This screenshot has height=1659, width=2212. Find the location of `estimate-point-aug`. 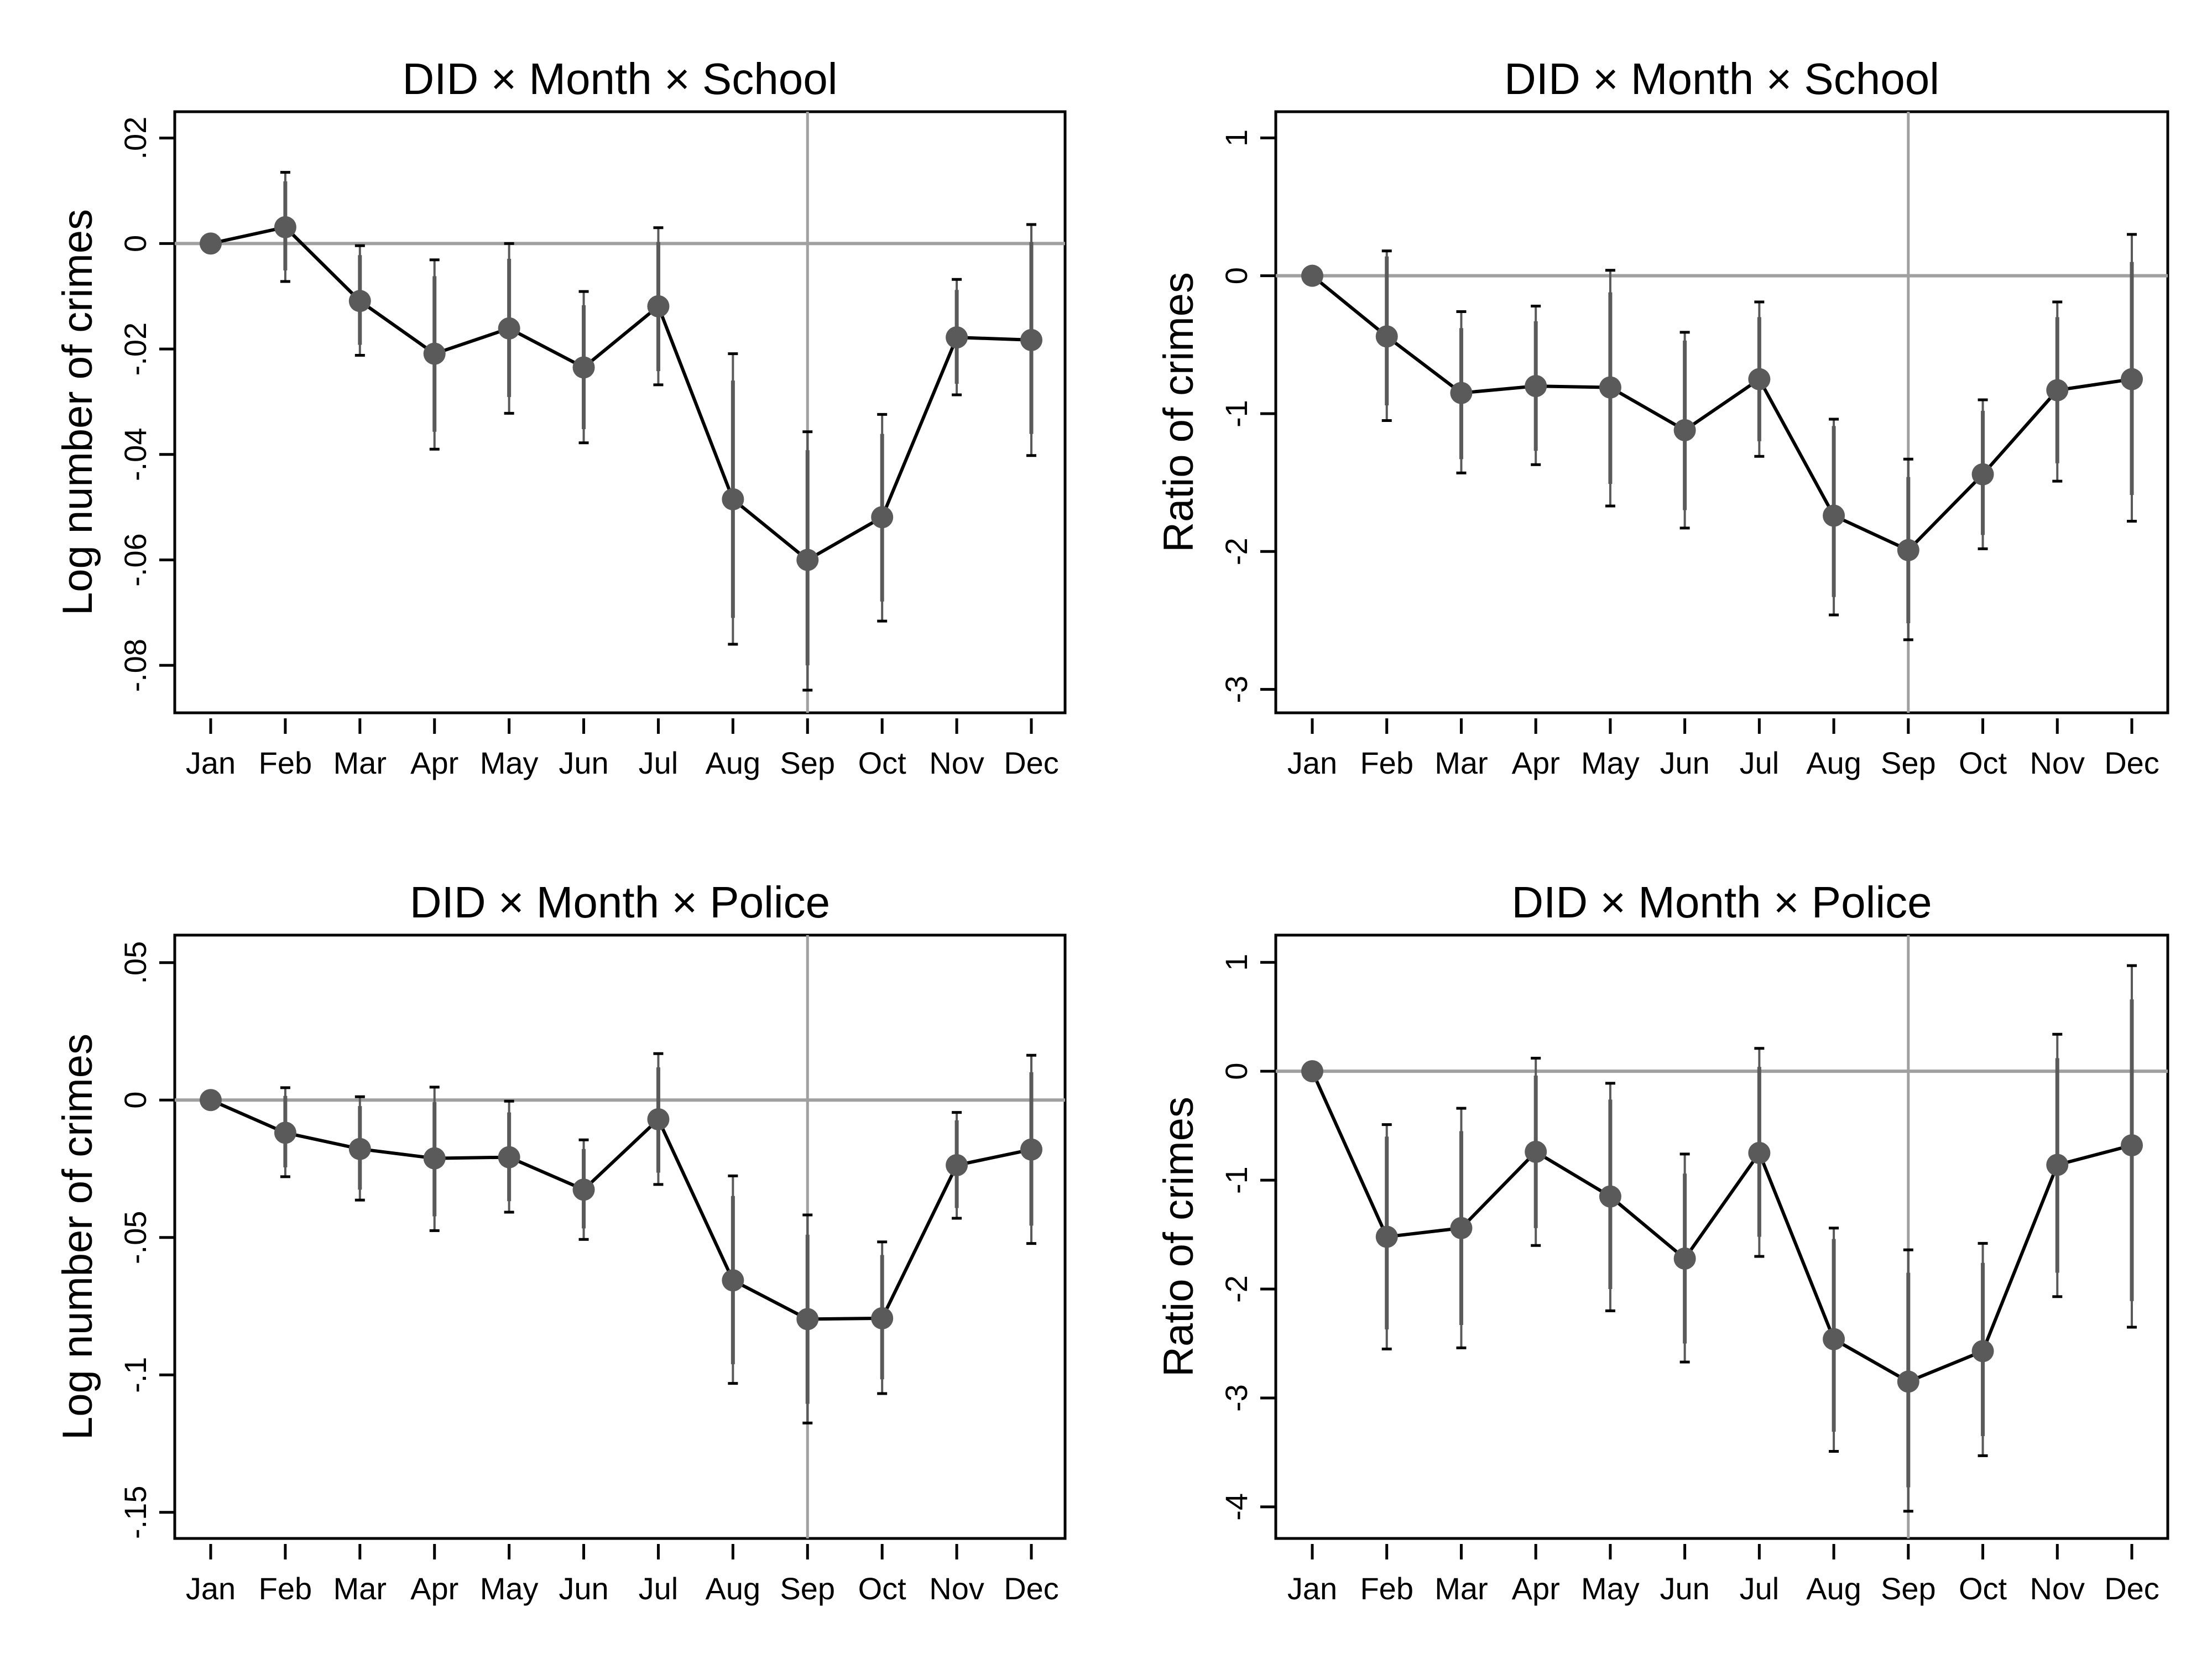

estimate-point-aug is located at coordinates (1834, 515).